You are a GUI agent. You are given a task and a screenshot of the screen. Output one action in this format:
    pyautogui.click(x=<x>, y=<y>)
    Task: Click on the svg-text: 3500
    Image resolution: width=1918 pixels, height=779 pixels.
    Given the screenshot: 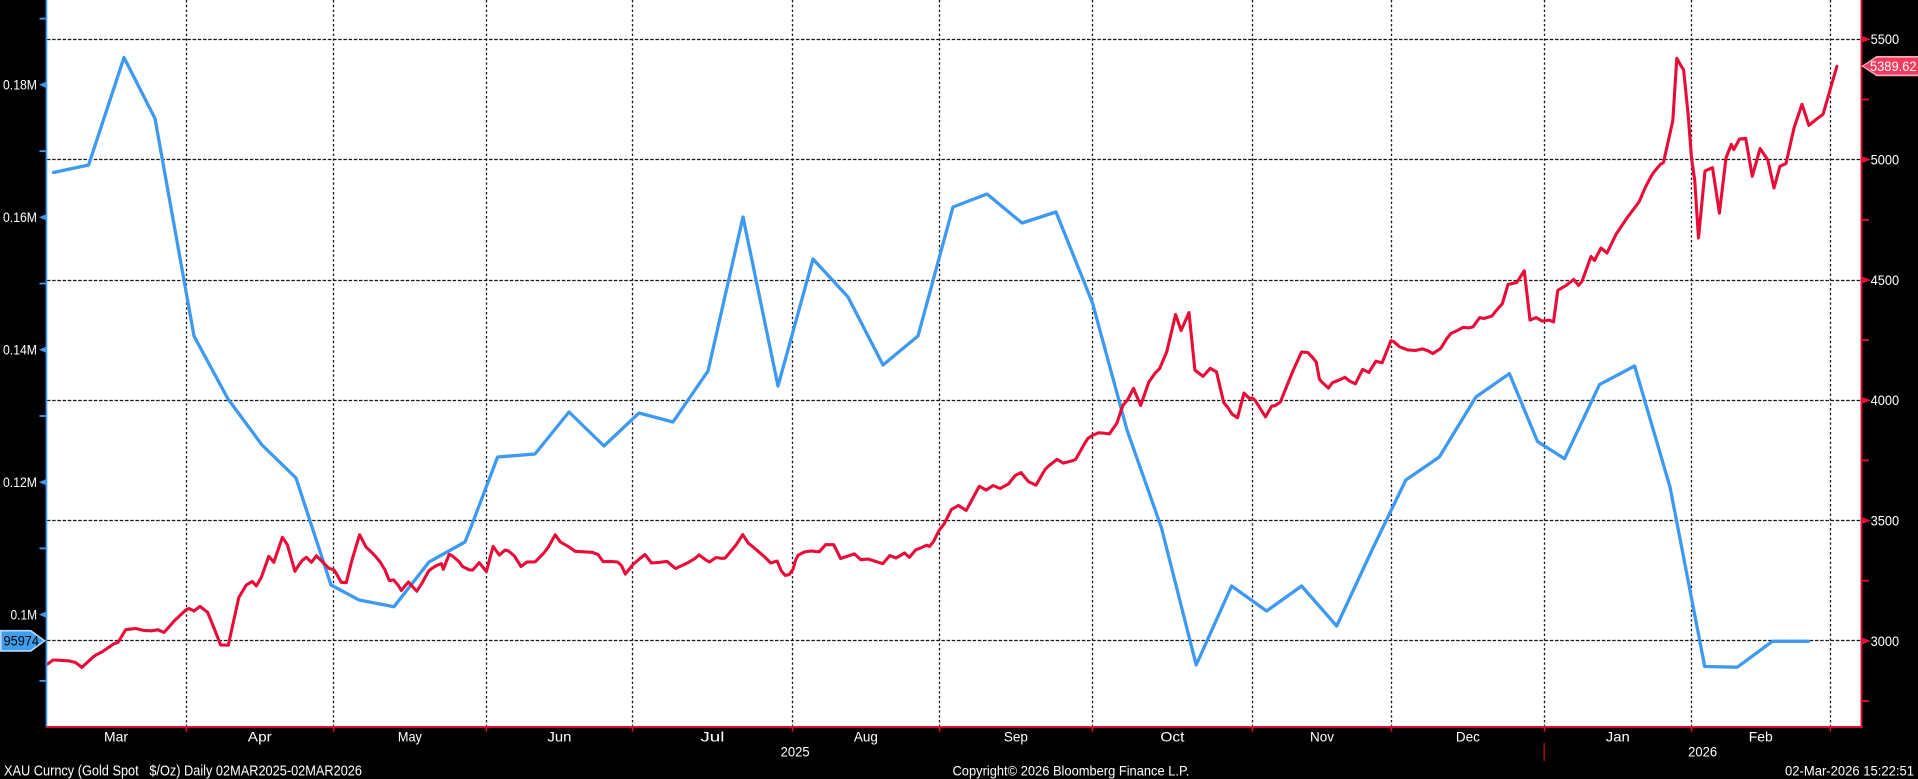 What is the action you would take?
    pyautogui.click(x=1885, y=521)
    